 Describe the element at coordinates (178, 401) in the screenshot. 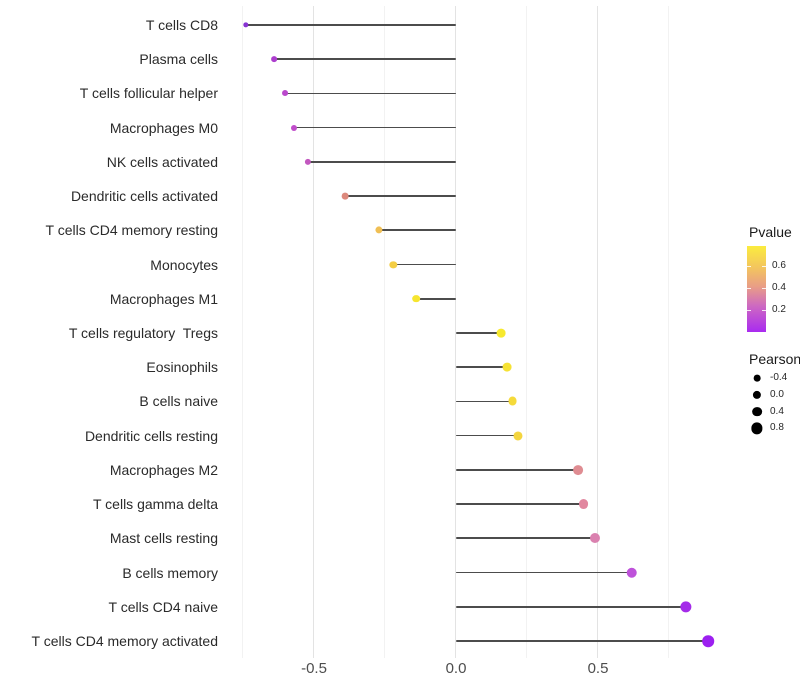

I see `y-axis-label: B cells naive` at that location.